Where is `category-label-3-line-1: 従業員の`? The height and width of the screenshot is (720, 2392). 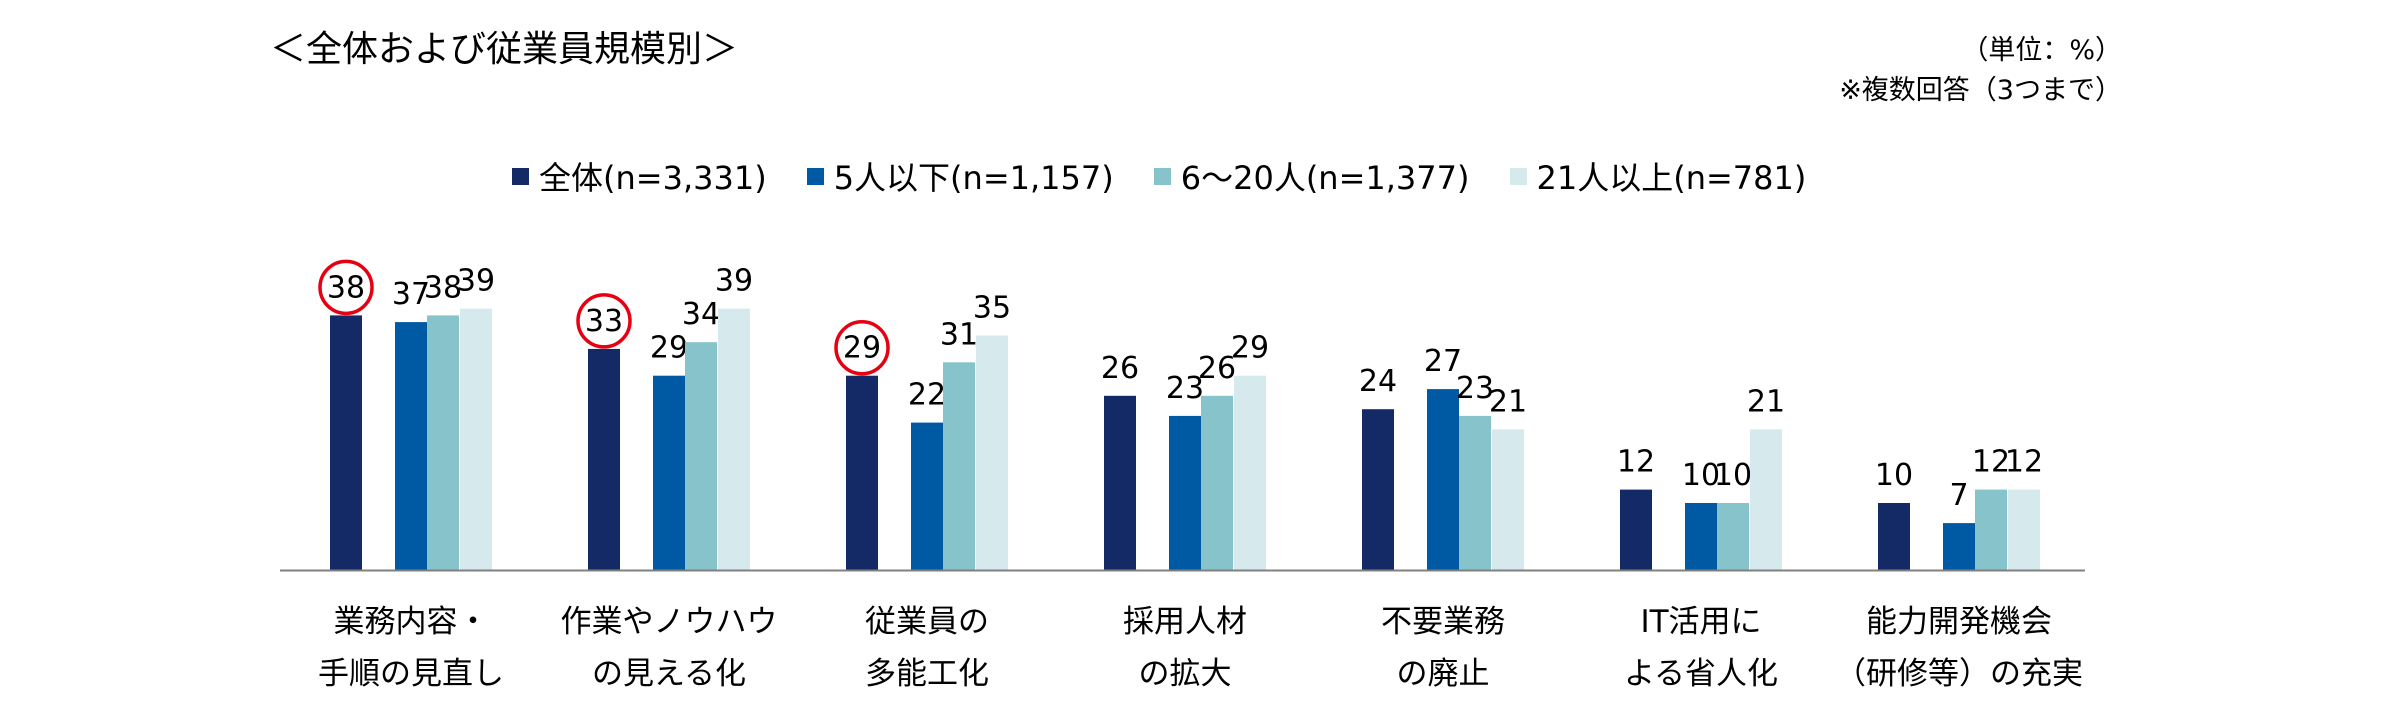
category-label-3-line-1: 従業員の is located at coordinates (927, 622).